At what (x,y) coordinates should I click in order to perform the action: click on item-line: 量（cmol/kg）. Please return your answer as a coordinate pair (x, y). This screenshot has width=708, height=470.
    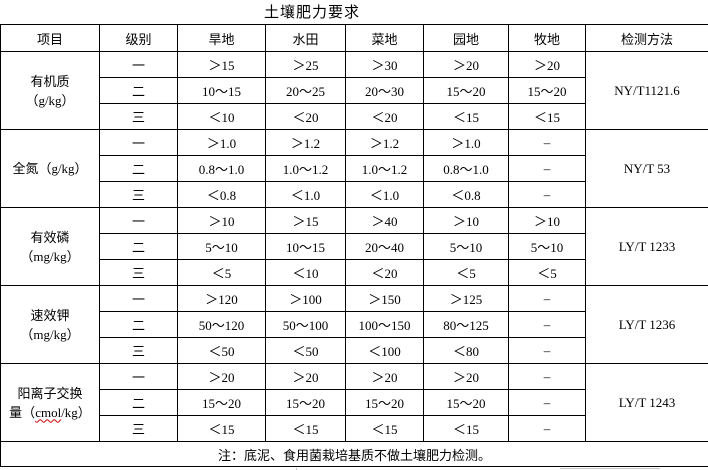
    Looking at the image, I should click on (50, 412).